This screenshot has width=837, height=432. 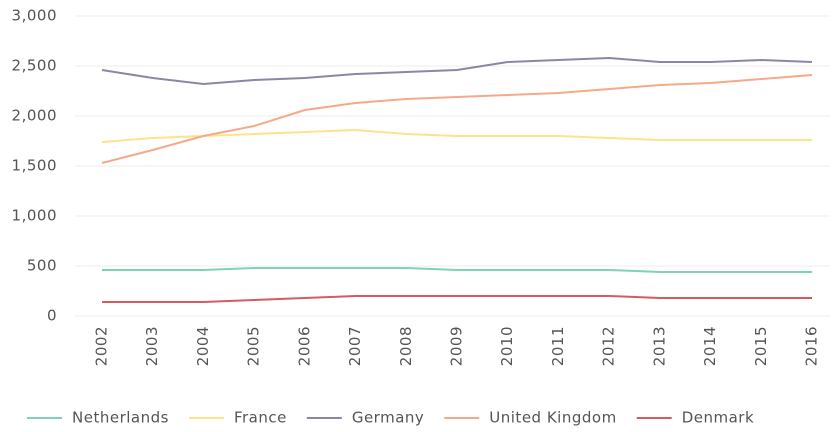 I want to click on y-tick-label: 1,500, so click(x=34, y=166).